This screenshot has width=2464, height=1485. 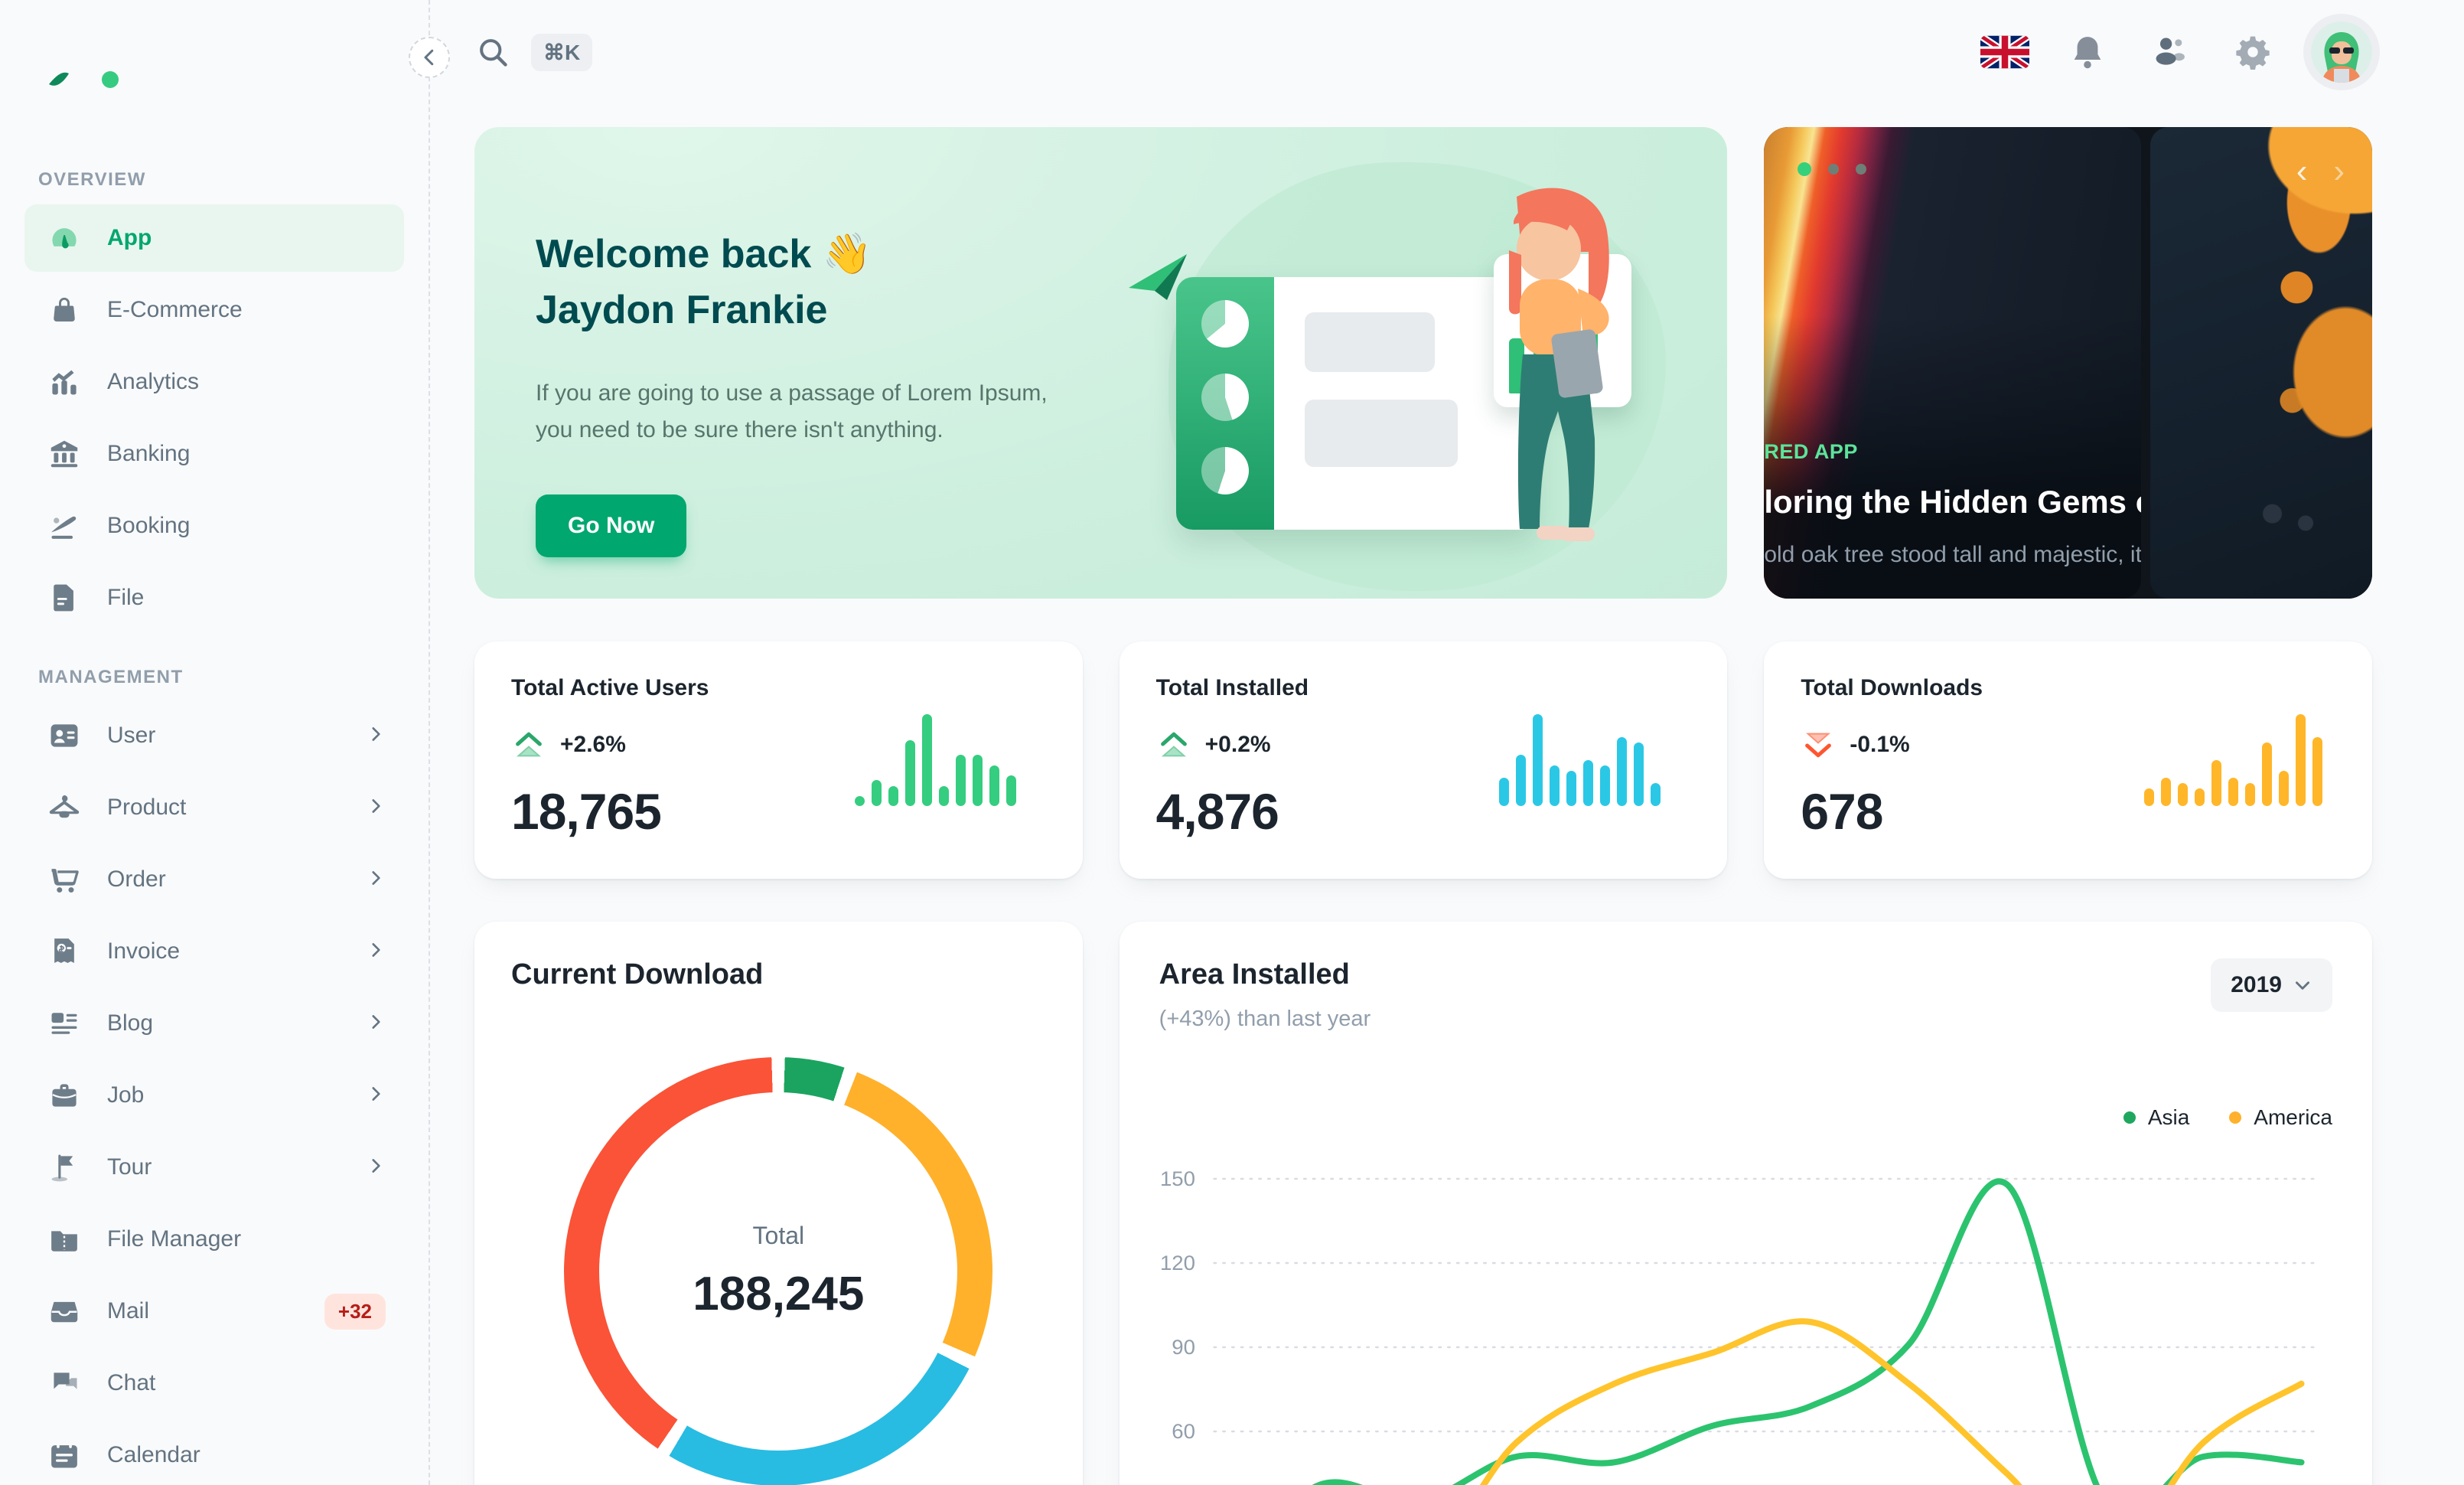 I want to click on sidebar-item-order: Order, so click(x=214, y=879).